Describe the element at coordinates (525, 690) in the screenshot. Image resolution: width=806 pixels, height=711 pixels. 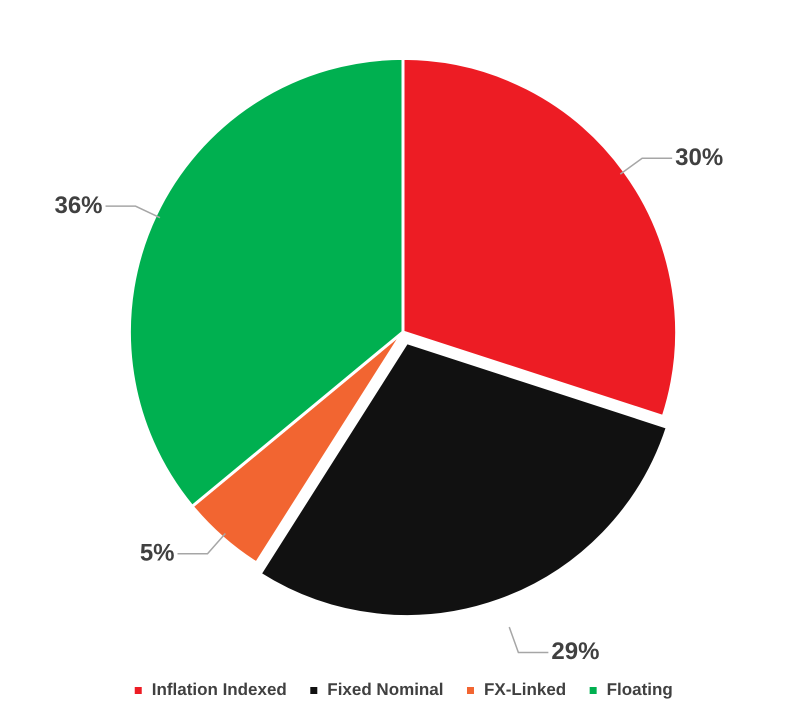
I see `legend-label: FX-Linked` at that location.